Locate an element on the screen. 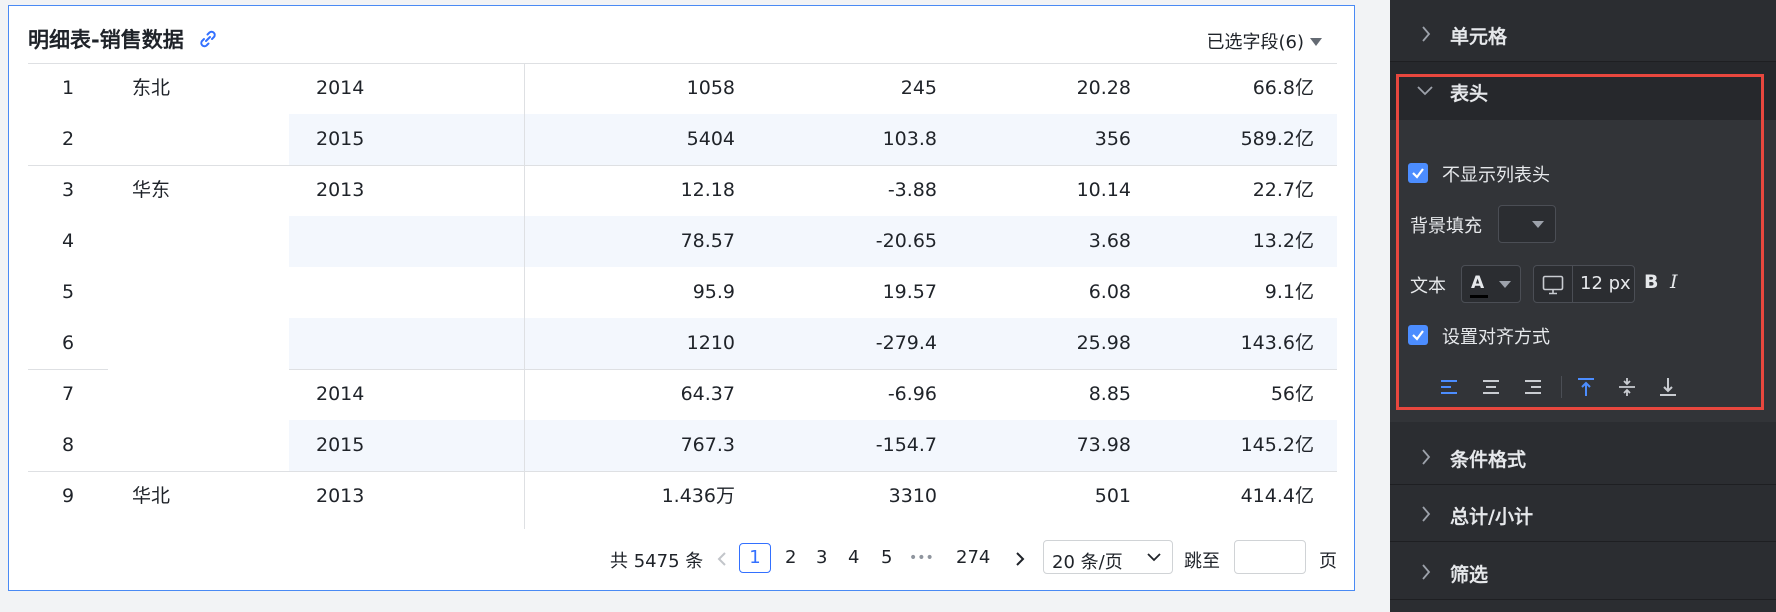  chevron-down-icon is located at coordinates (1425, 91).